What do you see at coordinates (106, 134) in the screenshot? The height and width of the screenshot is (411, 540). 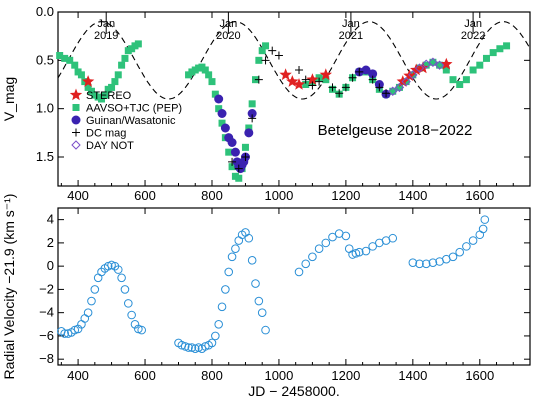 I see `legend-entry-label: DC mag` at bounding box center [106, 134].